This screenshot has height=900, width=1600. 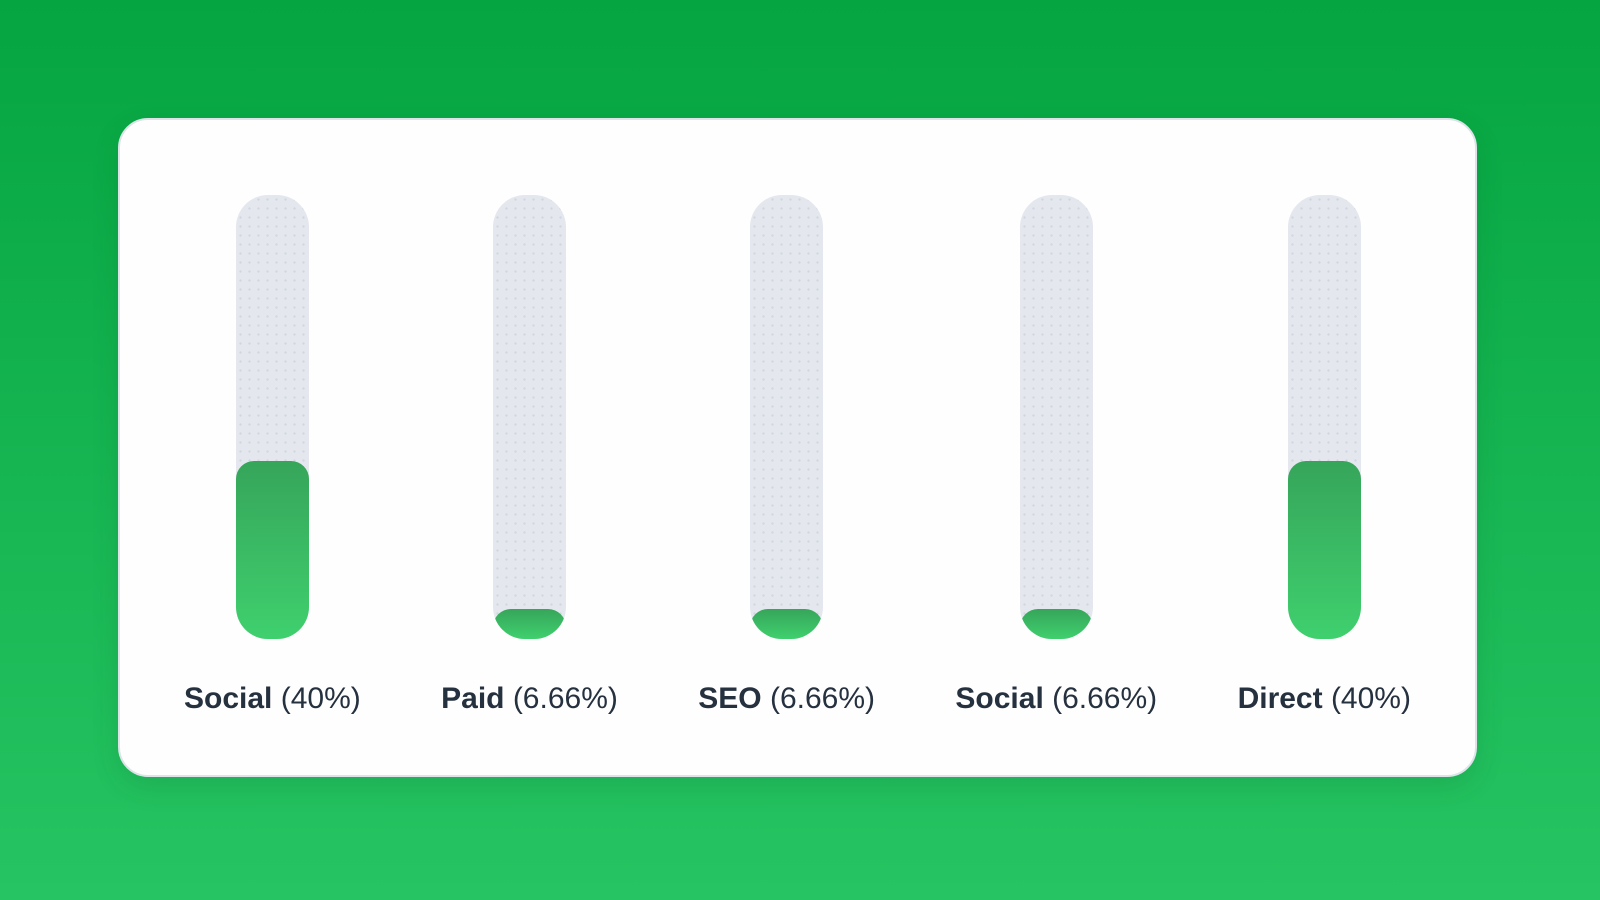 I want to click on bar-column: SEO (6.66%), so click(x=786, y=456).